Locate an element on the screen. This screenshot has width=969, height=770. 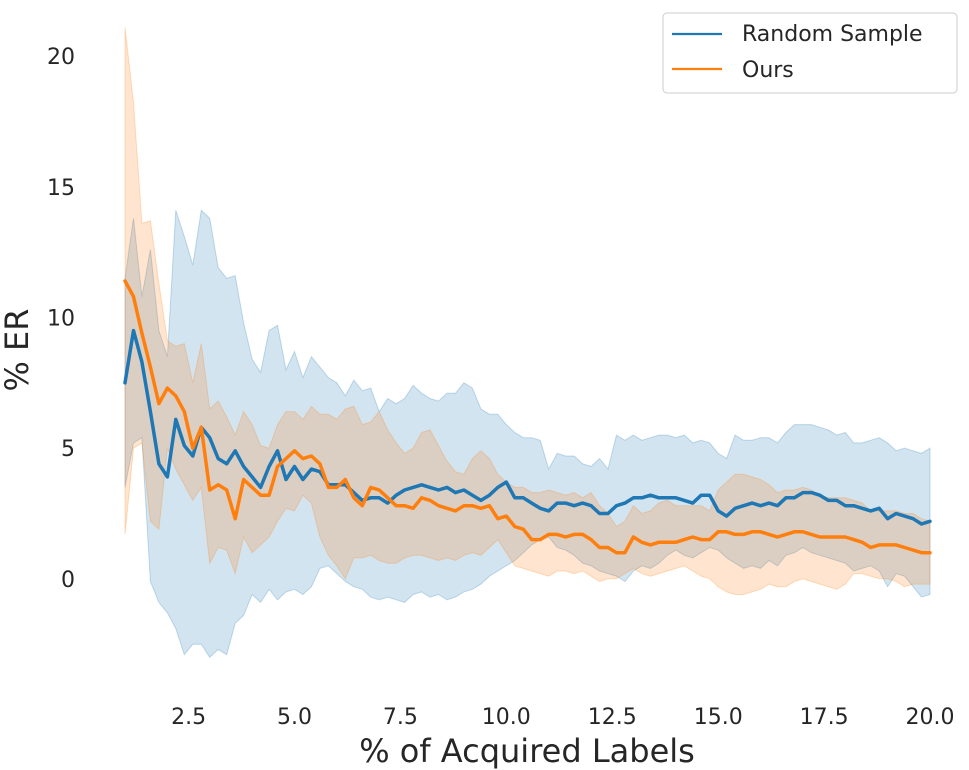
y-tick-label: 10 is located at coordinates (61, 319).